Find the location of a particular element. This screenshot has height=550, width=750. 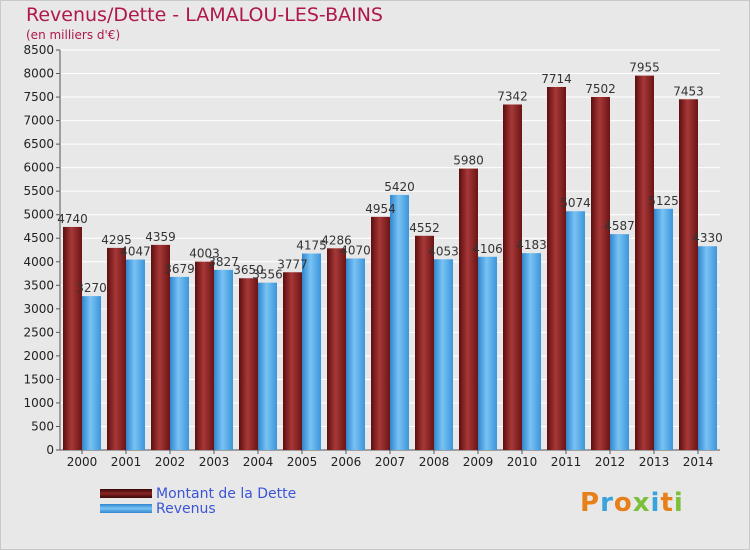

chart-title: Revenus/Dette - LAMALOU-LES-BAINS is located at coordinates (204, 15).